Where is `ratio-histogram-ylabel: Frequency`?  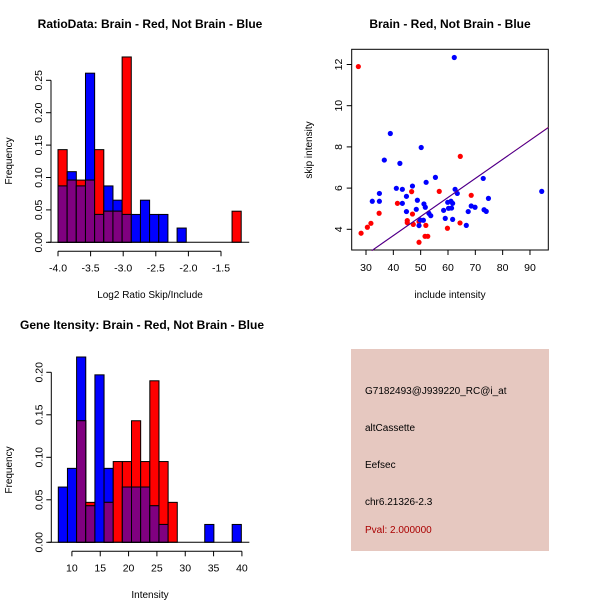 ratio-histogram-ylabel: Frequency is located at coordinates (9, 160).